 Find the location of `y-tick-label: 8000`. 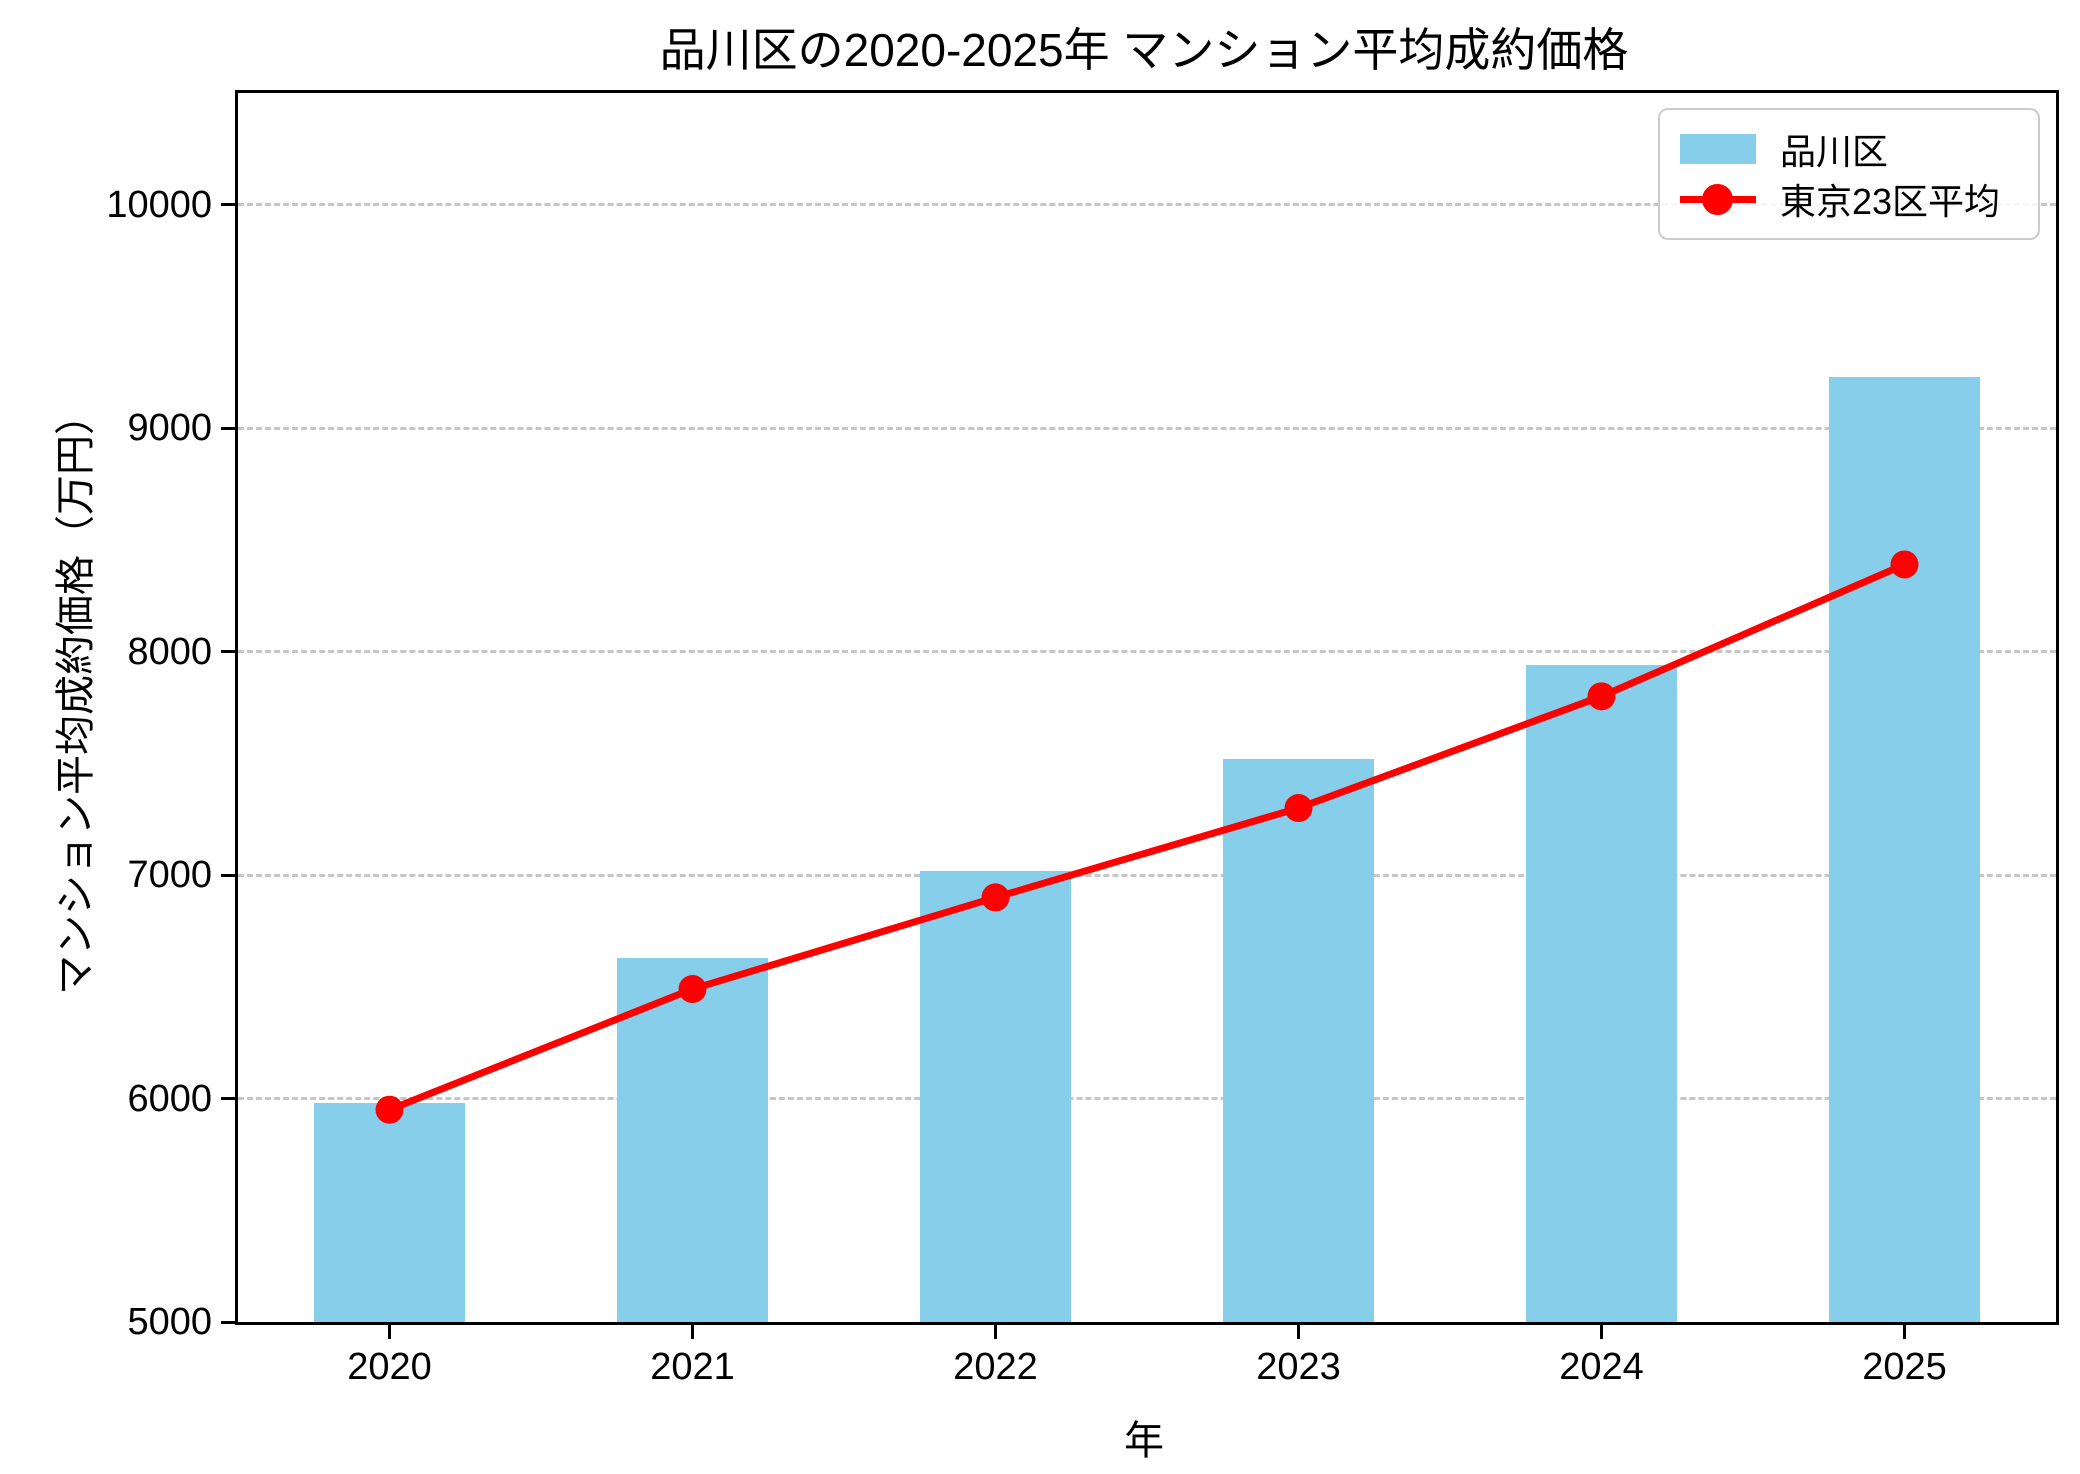

y-tick-label: 8000 is located at coordinates (169, 651).